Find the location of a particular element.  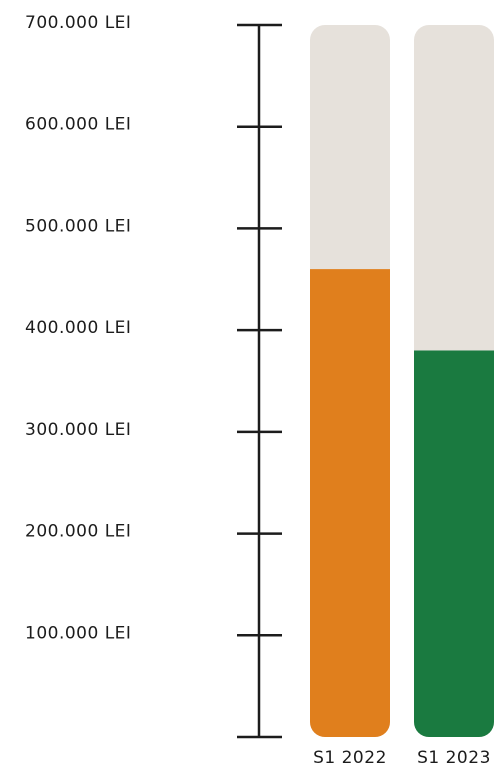

x-tick-label: S1 2022 is located at coordinates (350, 758).